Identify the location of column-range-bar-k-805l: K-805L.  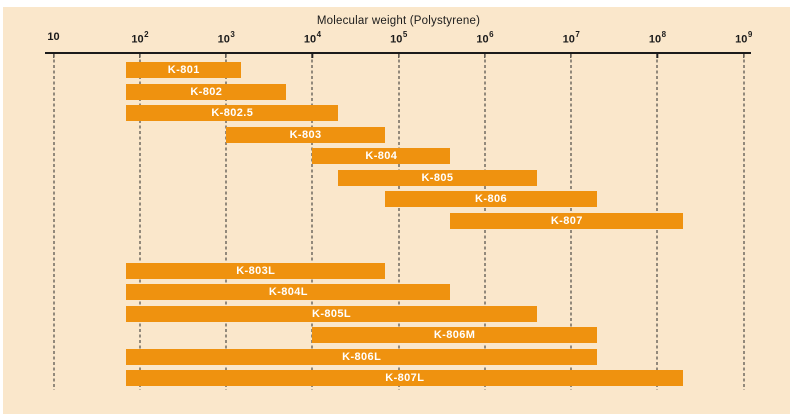
(331, 313).